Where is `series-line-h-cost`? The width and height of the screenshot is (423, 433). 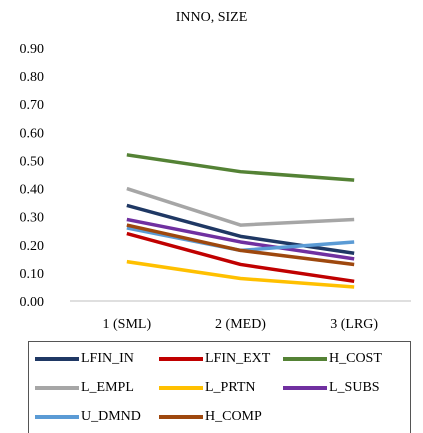 series-line-h-cost is located at coordinates (240, 167).